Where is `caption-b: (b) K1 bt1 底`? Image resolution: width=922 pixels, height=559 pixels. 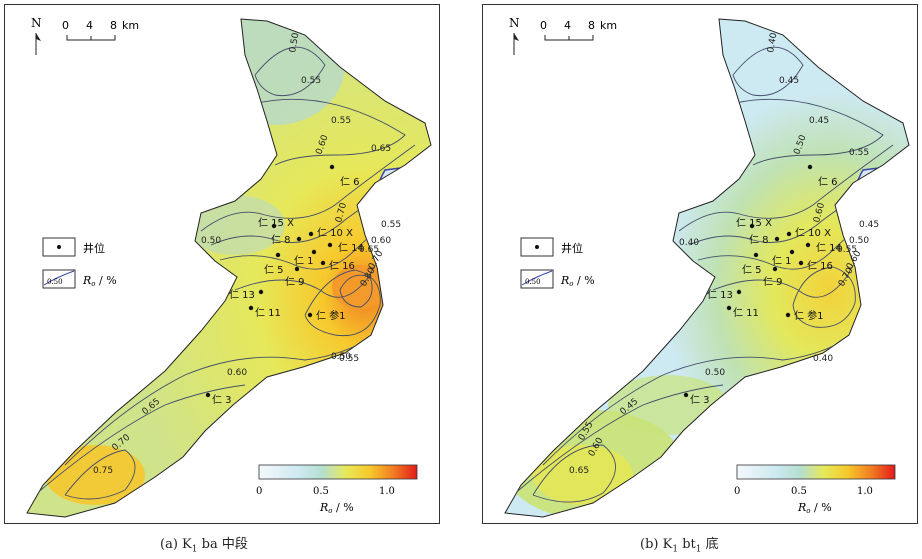
caption-b: (b) K1 bt1 底 is located at coordinates (679, 546).